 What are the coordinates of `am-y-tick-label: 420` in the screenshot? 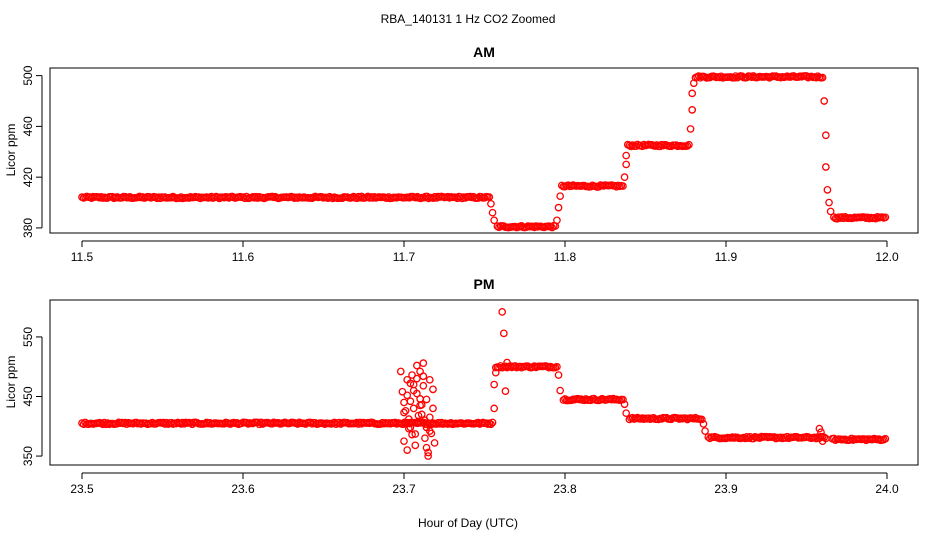 It's located at (28, 177).